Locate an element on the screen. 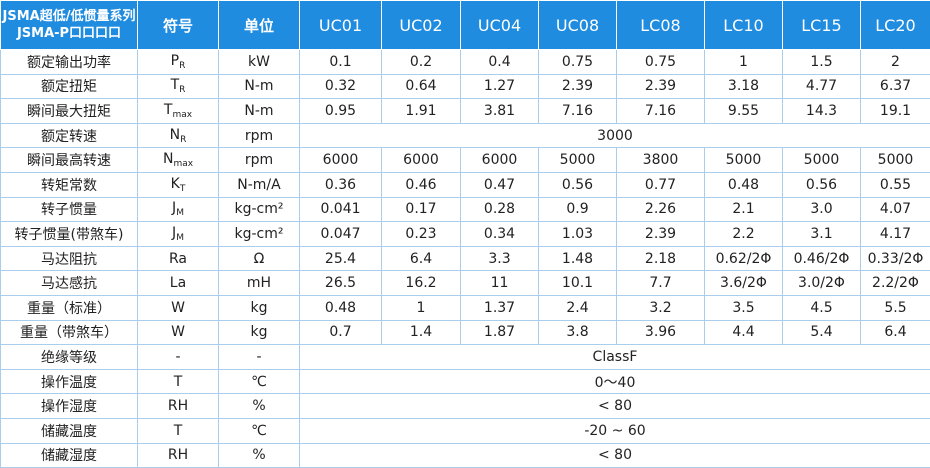  value-cell: 0.33/2Φ is located at coordinates (895, 258).